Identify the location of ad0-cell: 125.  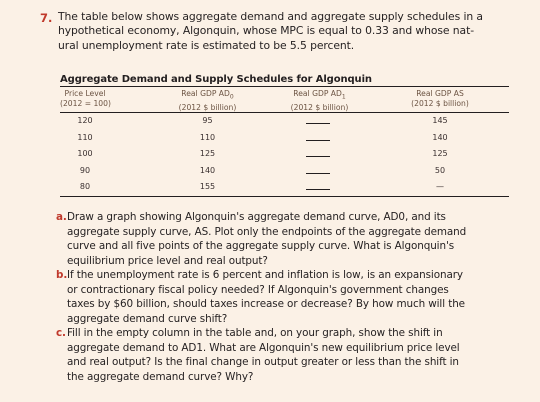
(207, 153).